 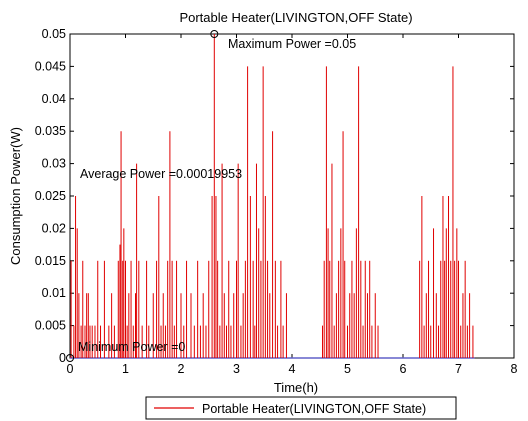 I want to click on legend-box, so click(x=301, y=408).